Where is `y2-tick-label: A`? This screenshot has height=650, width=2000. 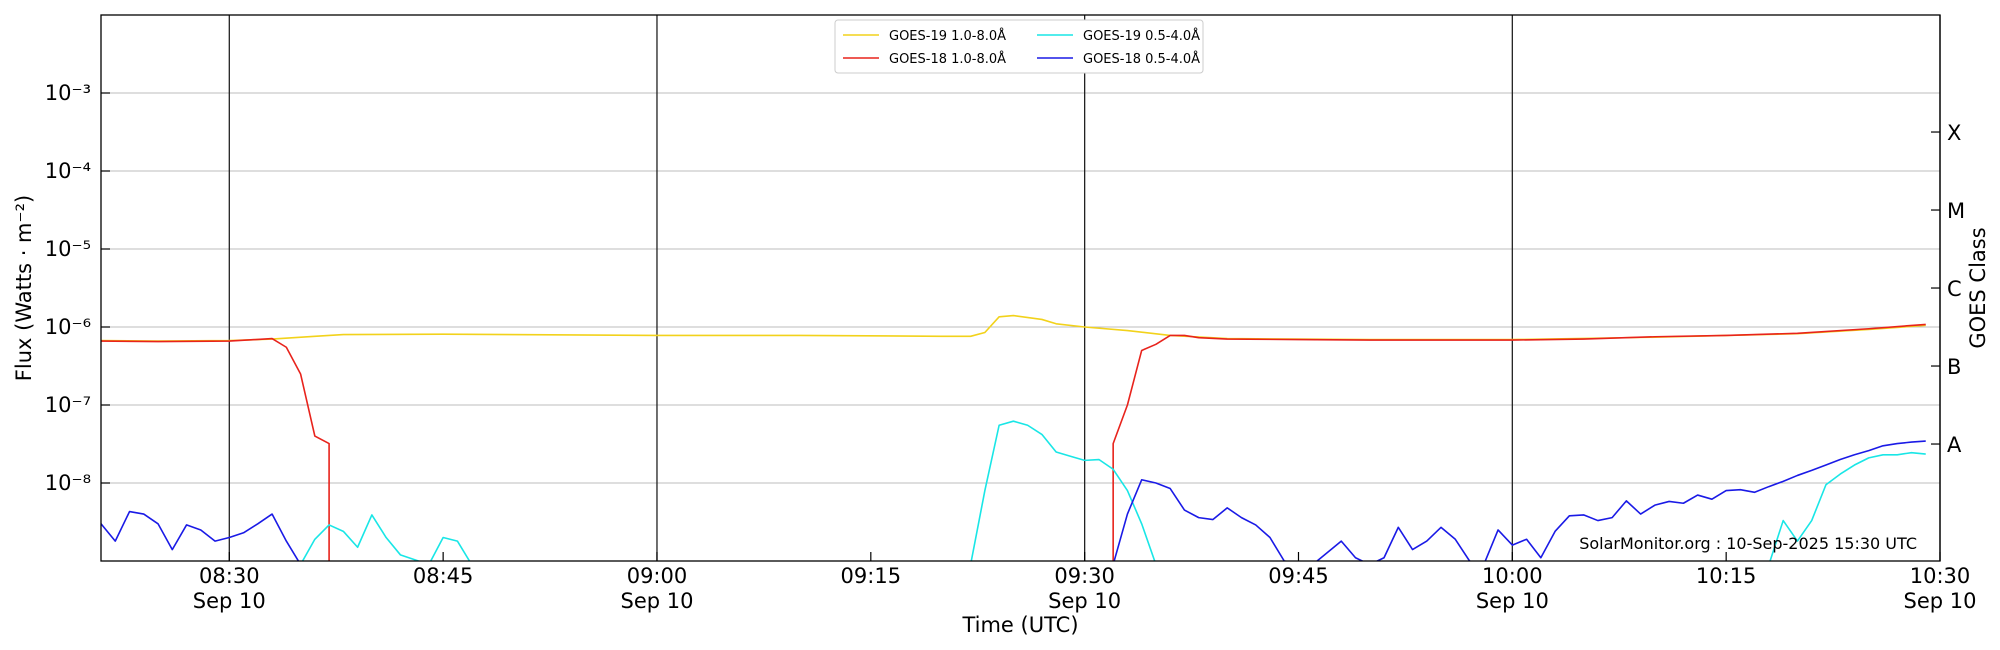
y2-tick-label: A is located at coordinates (1954, 445).